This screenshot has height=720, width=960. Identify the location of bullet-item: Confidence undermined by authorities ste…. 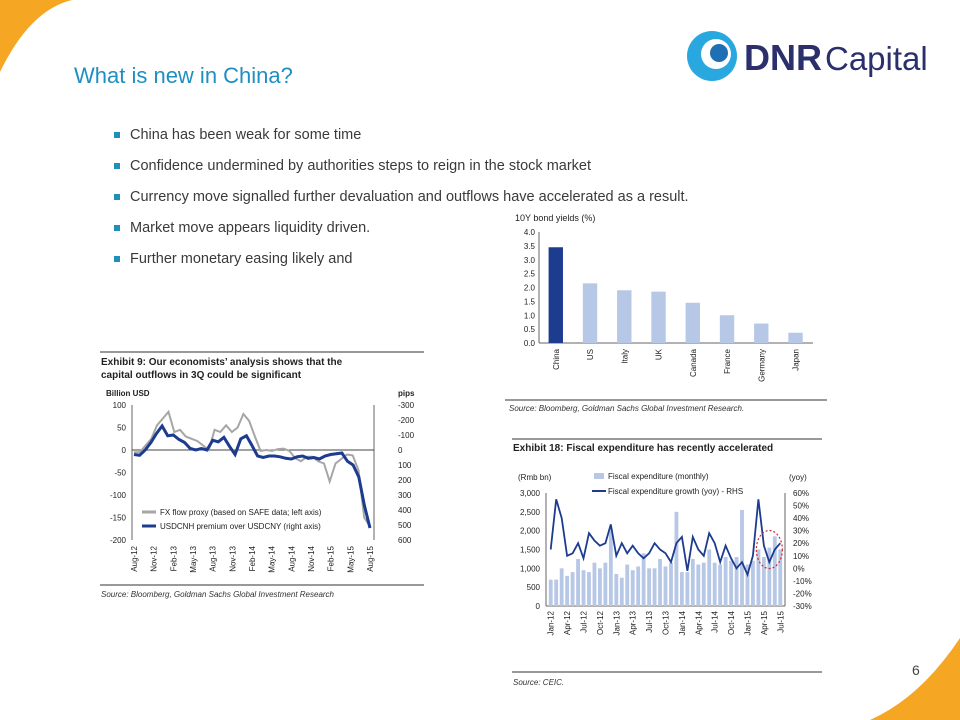
(401, 172).